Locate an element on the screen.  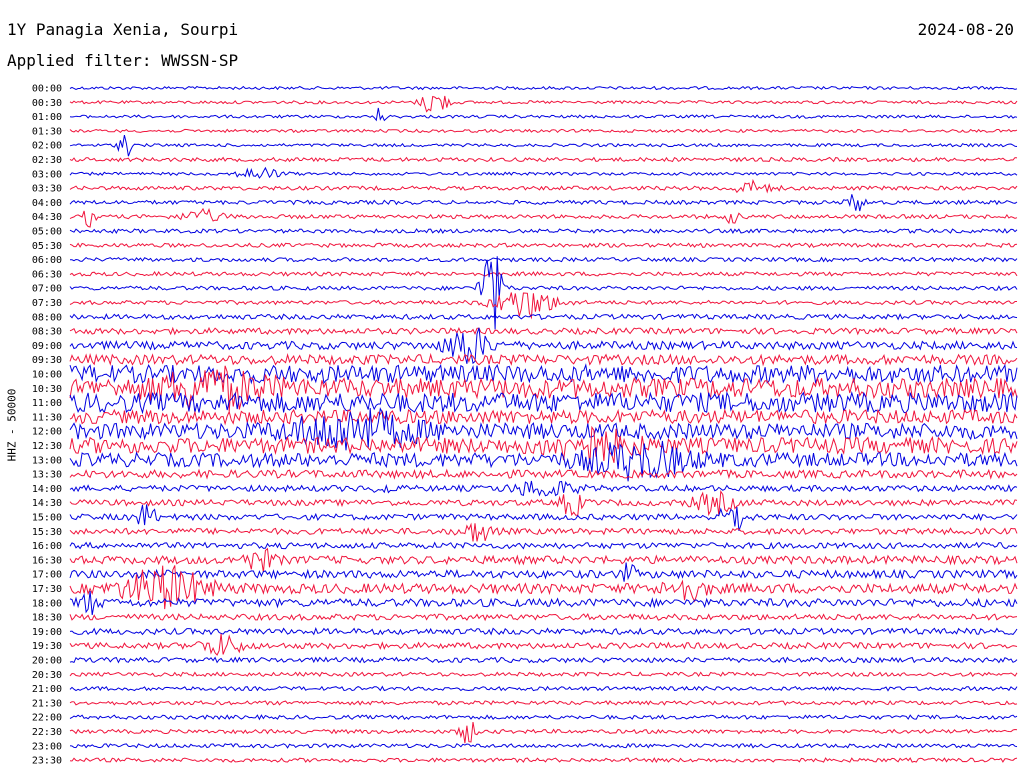
tick-label: 15:00 is located at coordinates (47, 518).